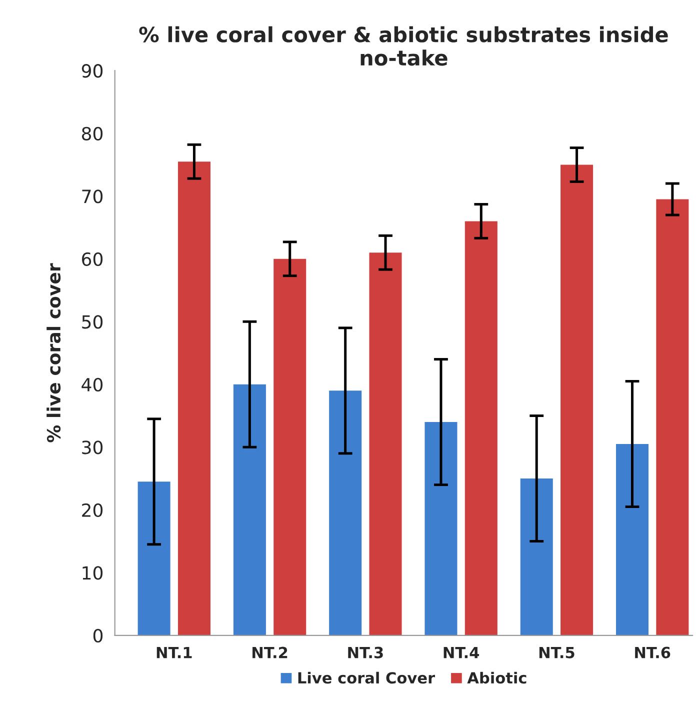 The height and width of the screenshot is (706, 696). Describe the element at coordinates (92, 71) in the screenshot. I see `y-tick-label: 90` at that location.